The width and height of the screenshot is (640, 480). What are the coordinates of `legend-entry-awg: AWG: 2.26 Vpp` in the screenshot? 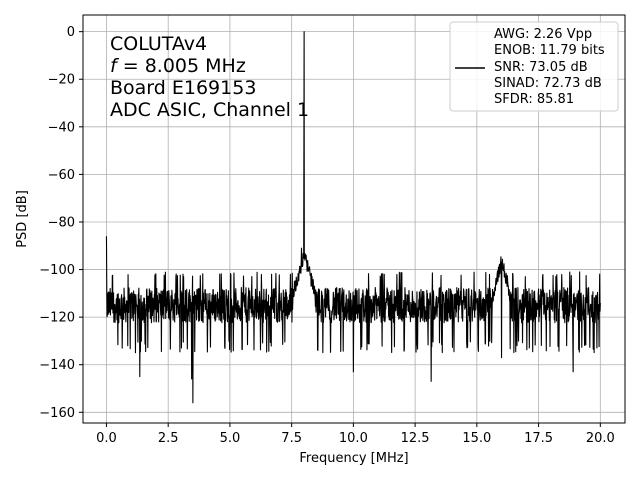 It's located at (543, 34).